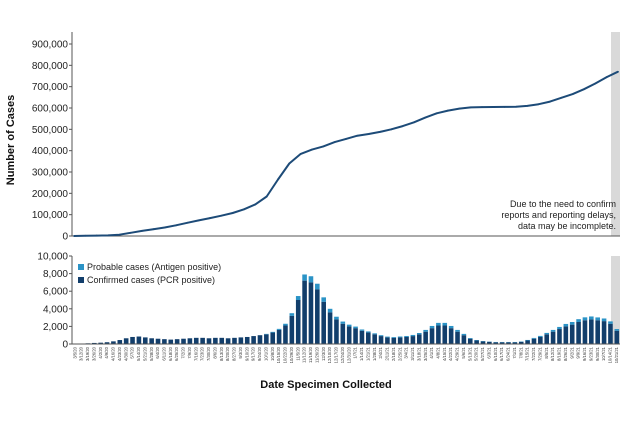 The height and width of the screenshot is (421, 624). Describe the element at coordinates (106, 352) in the screenshot. I see `x-tick-label: 4/9/20` at that location.